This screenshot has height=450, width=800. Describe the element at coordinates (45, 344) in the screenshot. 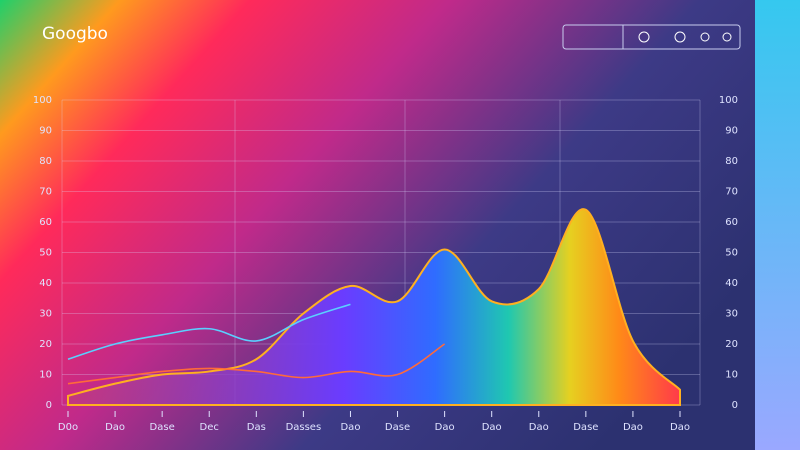

I see `y-tick-label: 20` at that location.